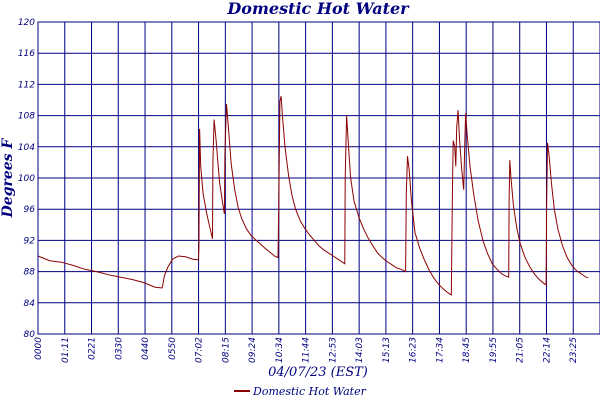  I want to click on y-tick-label: 104, so click(26, 148).